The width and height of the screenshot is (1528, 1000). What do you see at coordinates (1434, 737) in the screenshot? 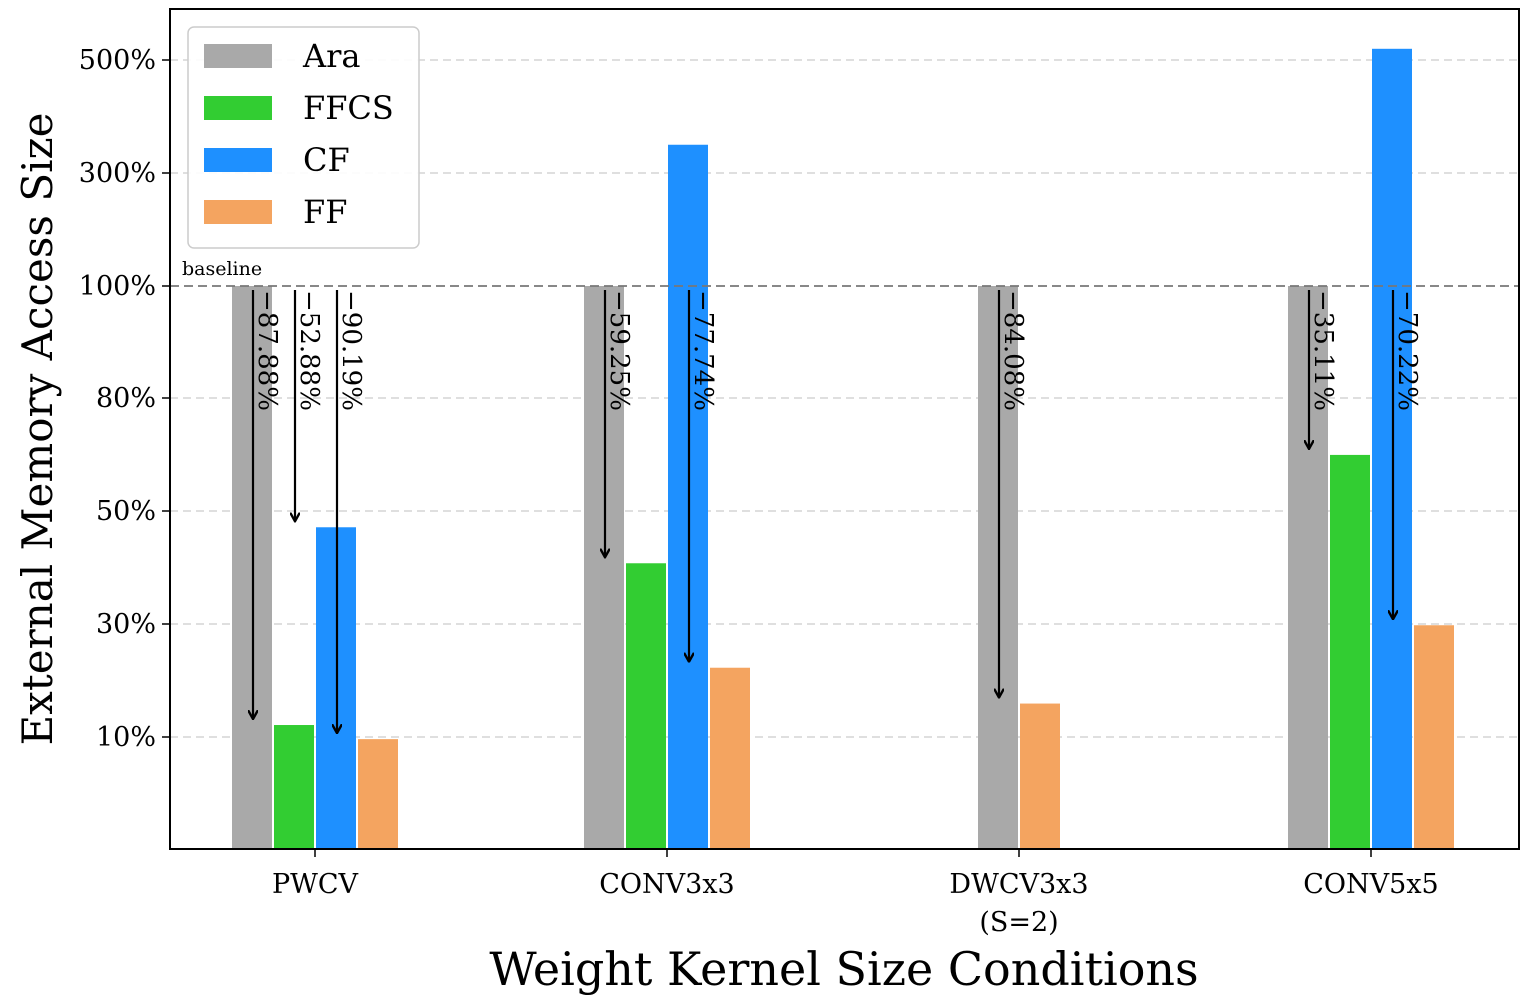
I see `bar-ff-conv5x5` at bounding box center [1434, 737].